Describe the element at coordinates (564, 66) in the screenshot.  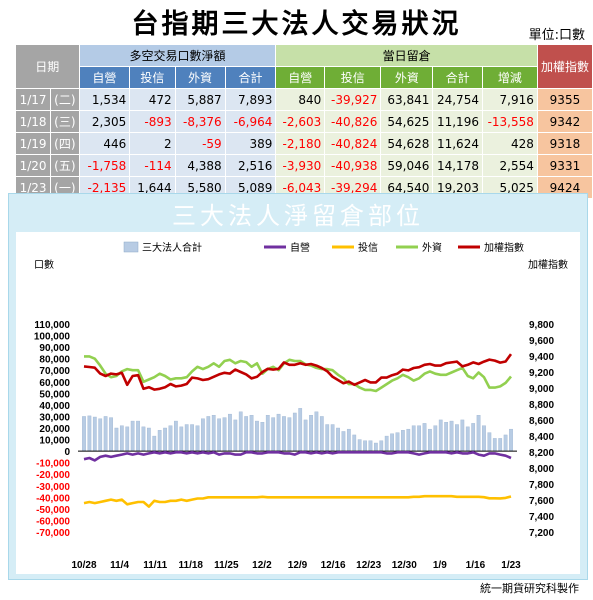
I see `index-header: 加權指數` at that location.